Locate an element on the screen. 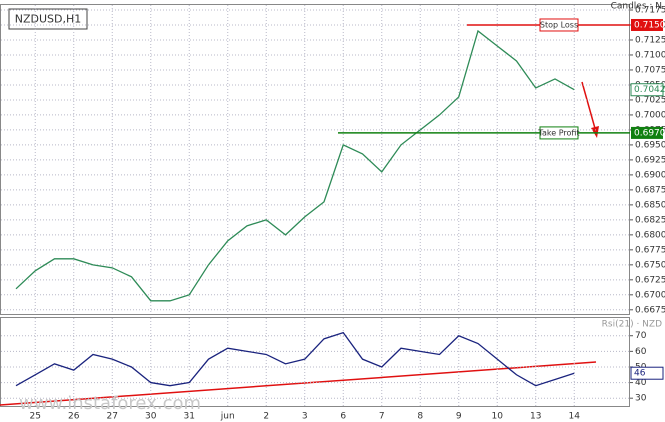 The height and width of the screenshot is (422, 665). y-tick-label: 0.6875 is located at coordinates (650, 190).